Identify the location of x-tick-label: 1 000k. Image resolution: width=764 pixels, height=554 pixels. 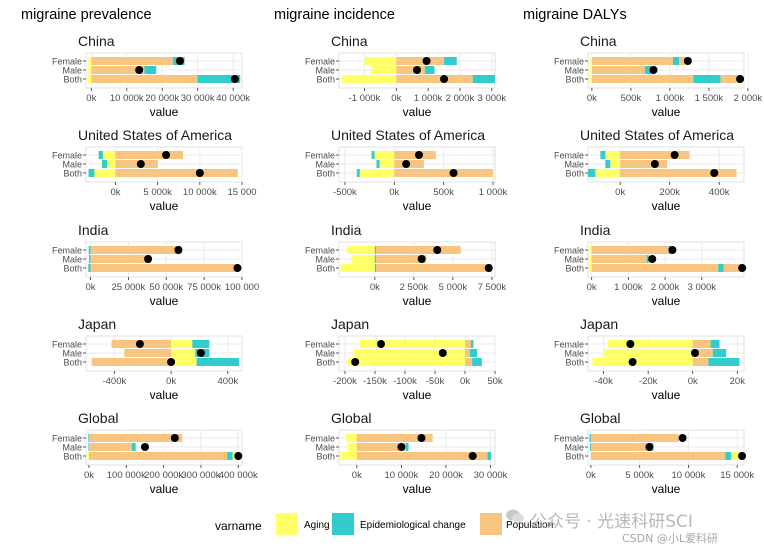
(493, 192).